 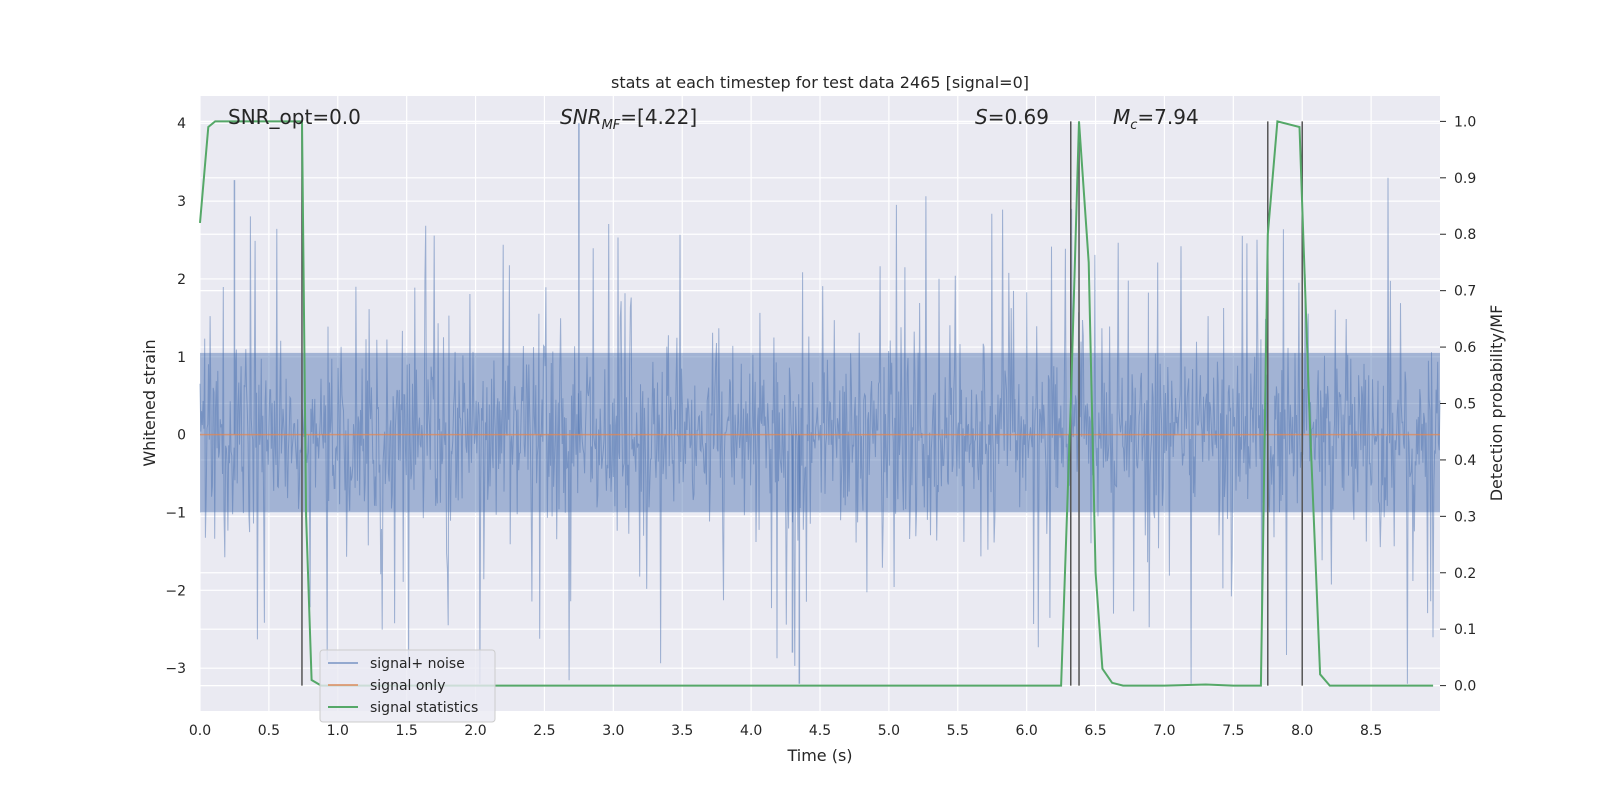 What do you see at coordinates (1465, 348) in the screenshot?
I see `right-y-tick-label-6: 0.6` at bounding box center [1465, 348].